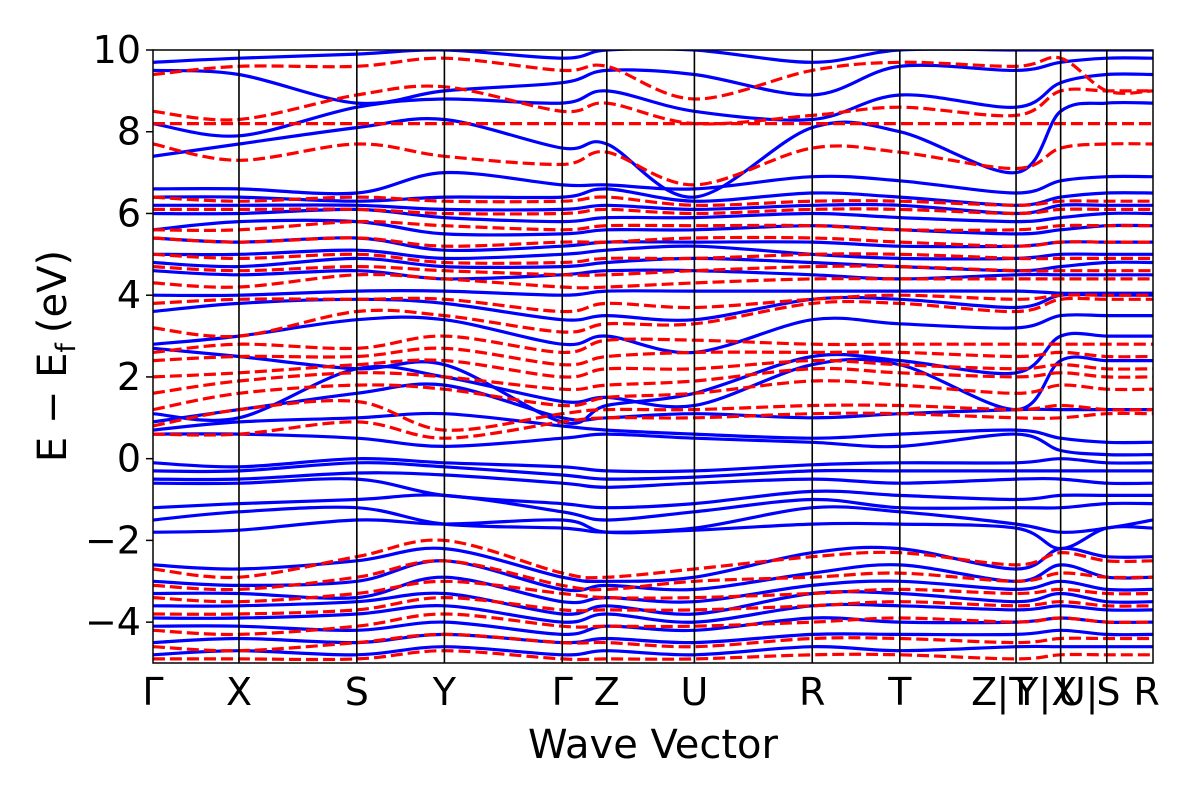 The image size is (1200, 800). What do you see at coordinates (129, 213) in the screenshot?
I see `y-tick-label: 6` at bounding box center [129, 213].